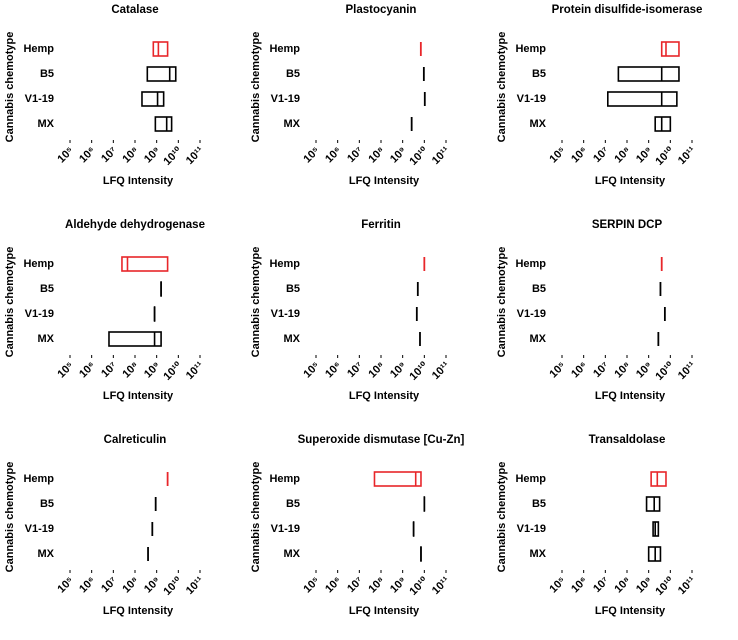 This screenshot has width=738, height=640. Describe the element at coordinates (627, 440) in the screenshot. I see `chart-title: Transaldolase` at that location.